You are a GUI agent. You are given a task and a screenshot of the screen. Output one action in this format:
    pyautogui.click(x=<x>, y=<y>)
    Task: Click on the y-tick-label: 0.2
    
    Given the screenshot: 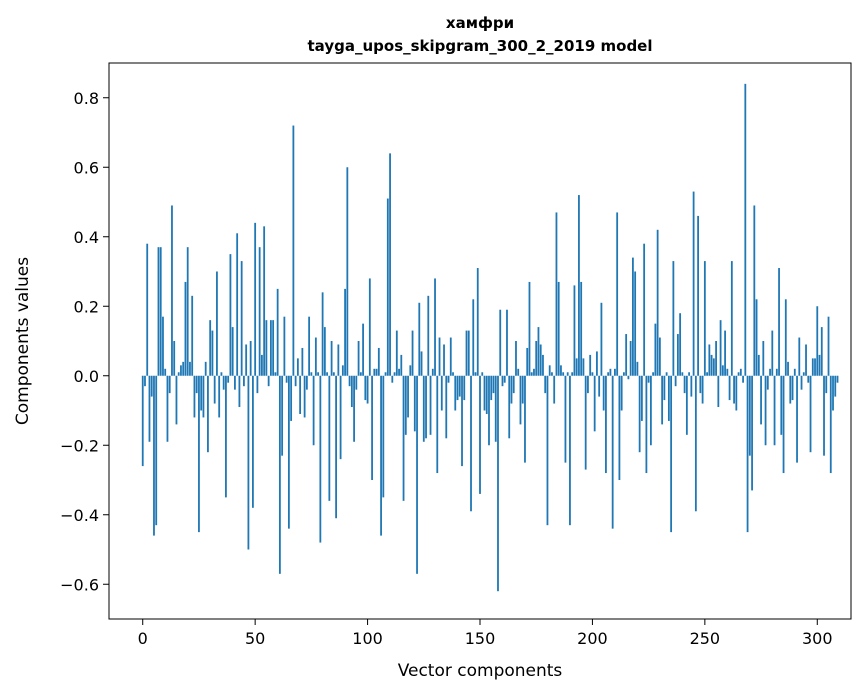 What is the action you would take?
    pyautogui.click(x=86, y=306)
    